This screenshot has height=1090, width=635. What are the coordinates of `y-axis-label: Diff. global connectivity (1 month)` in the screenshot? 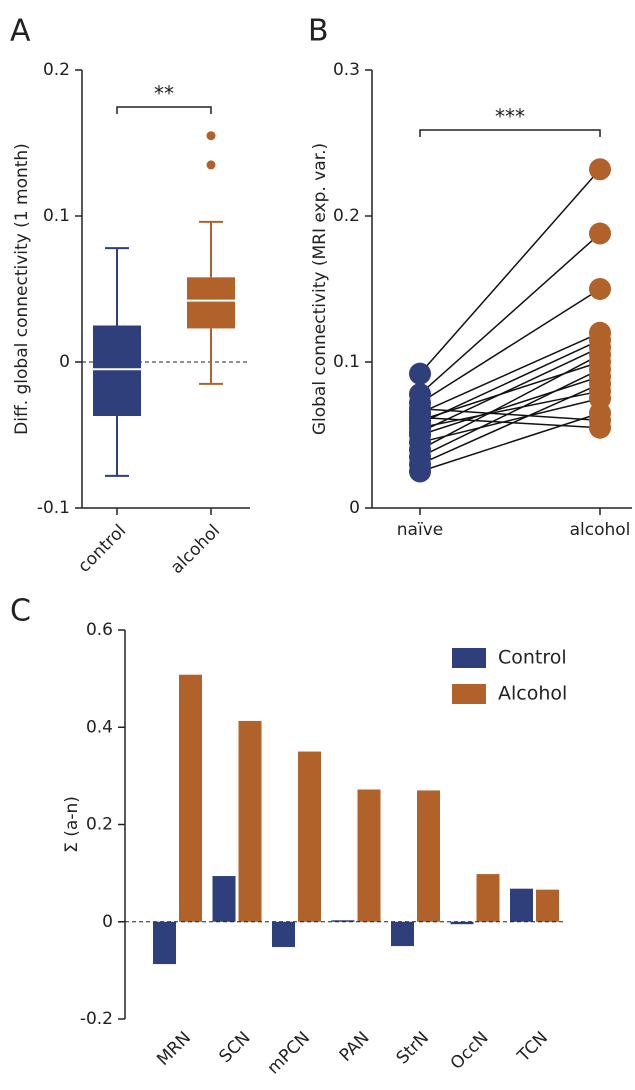 It's located at (22, 289).